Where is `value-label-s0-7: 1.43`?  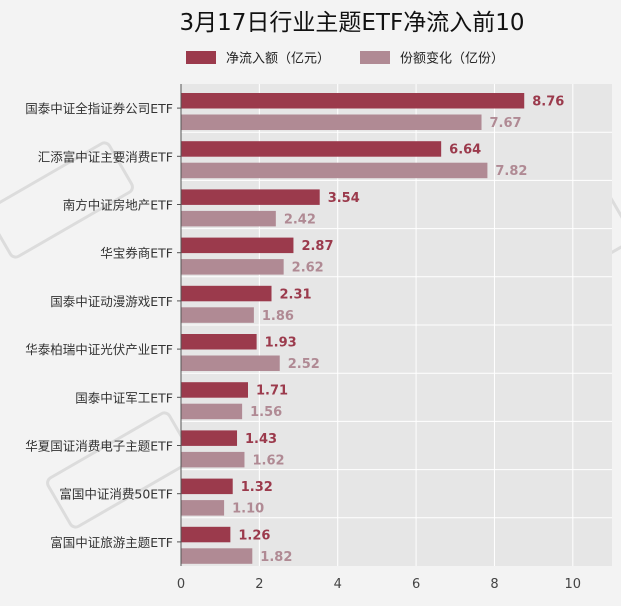
value-label-s0-7: 1.43 is located at coordinates (261, 439).